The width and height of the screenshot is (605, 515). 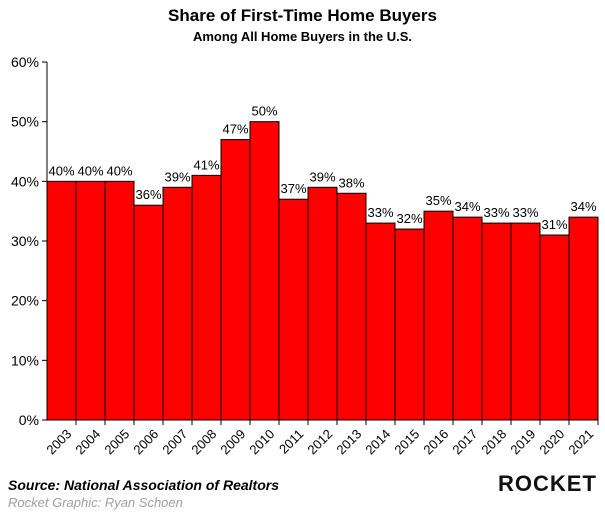 What do you see at coordinates (493, 441) in the screenshot?
I see `x-tick-label: 2018` at bounding box center [493, 441].